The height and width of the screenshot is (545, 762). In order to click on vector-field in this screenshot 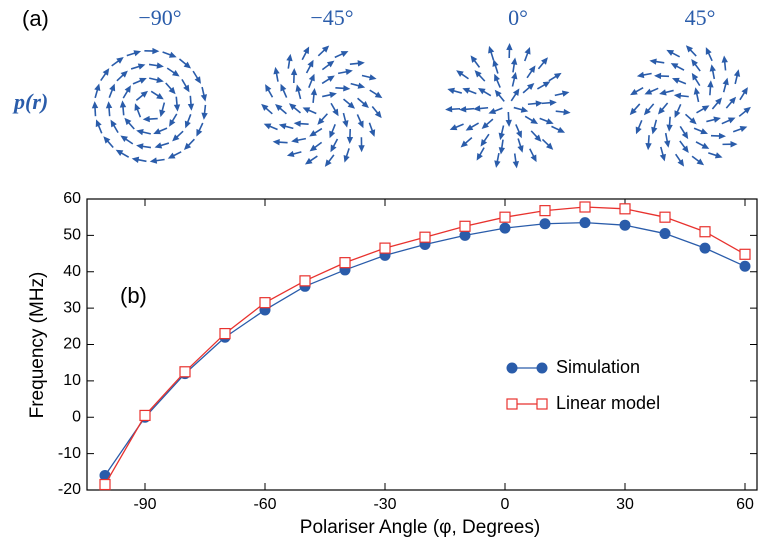, I will do `click(690, 106)`.